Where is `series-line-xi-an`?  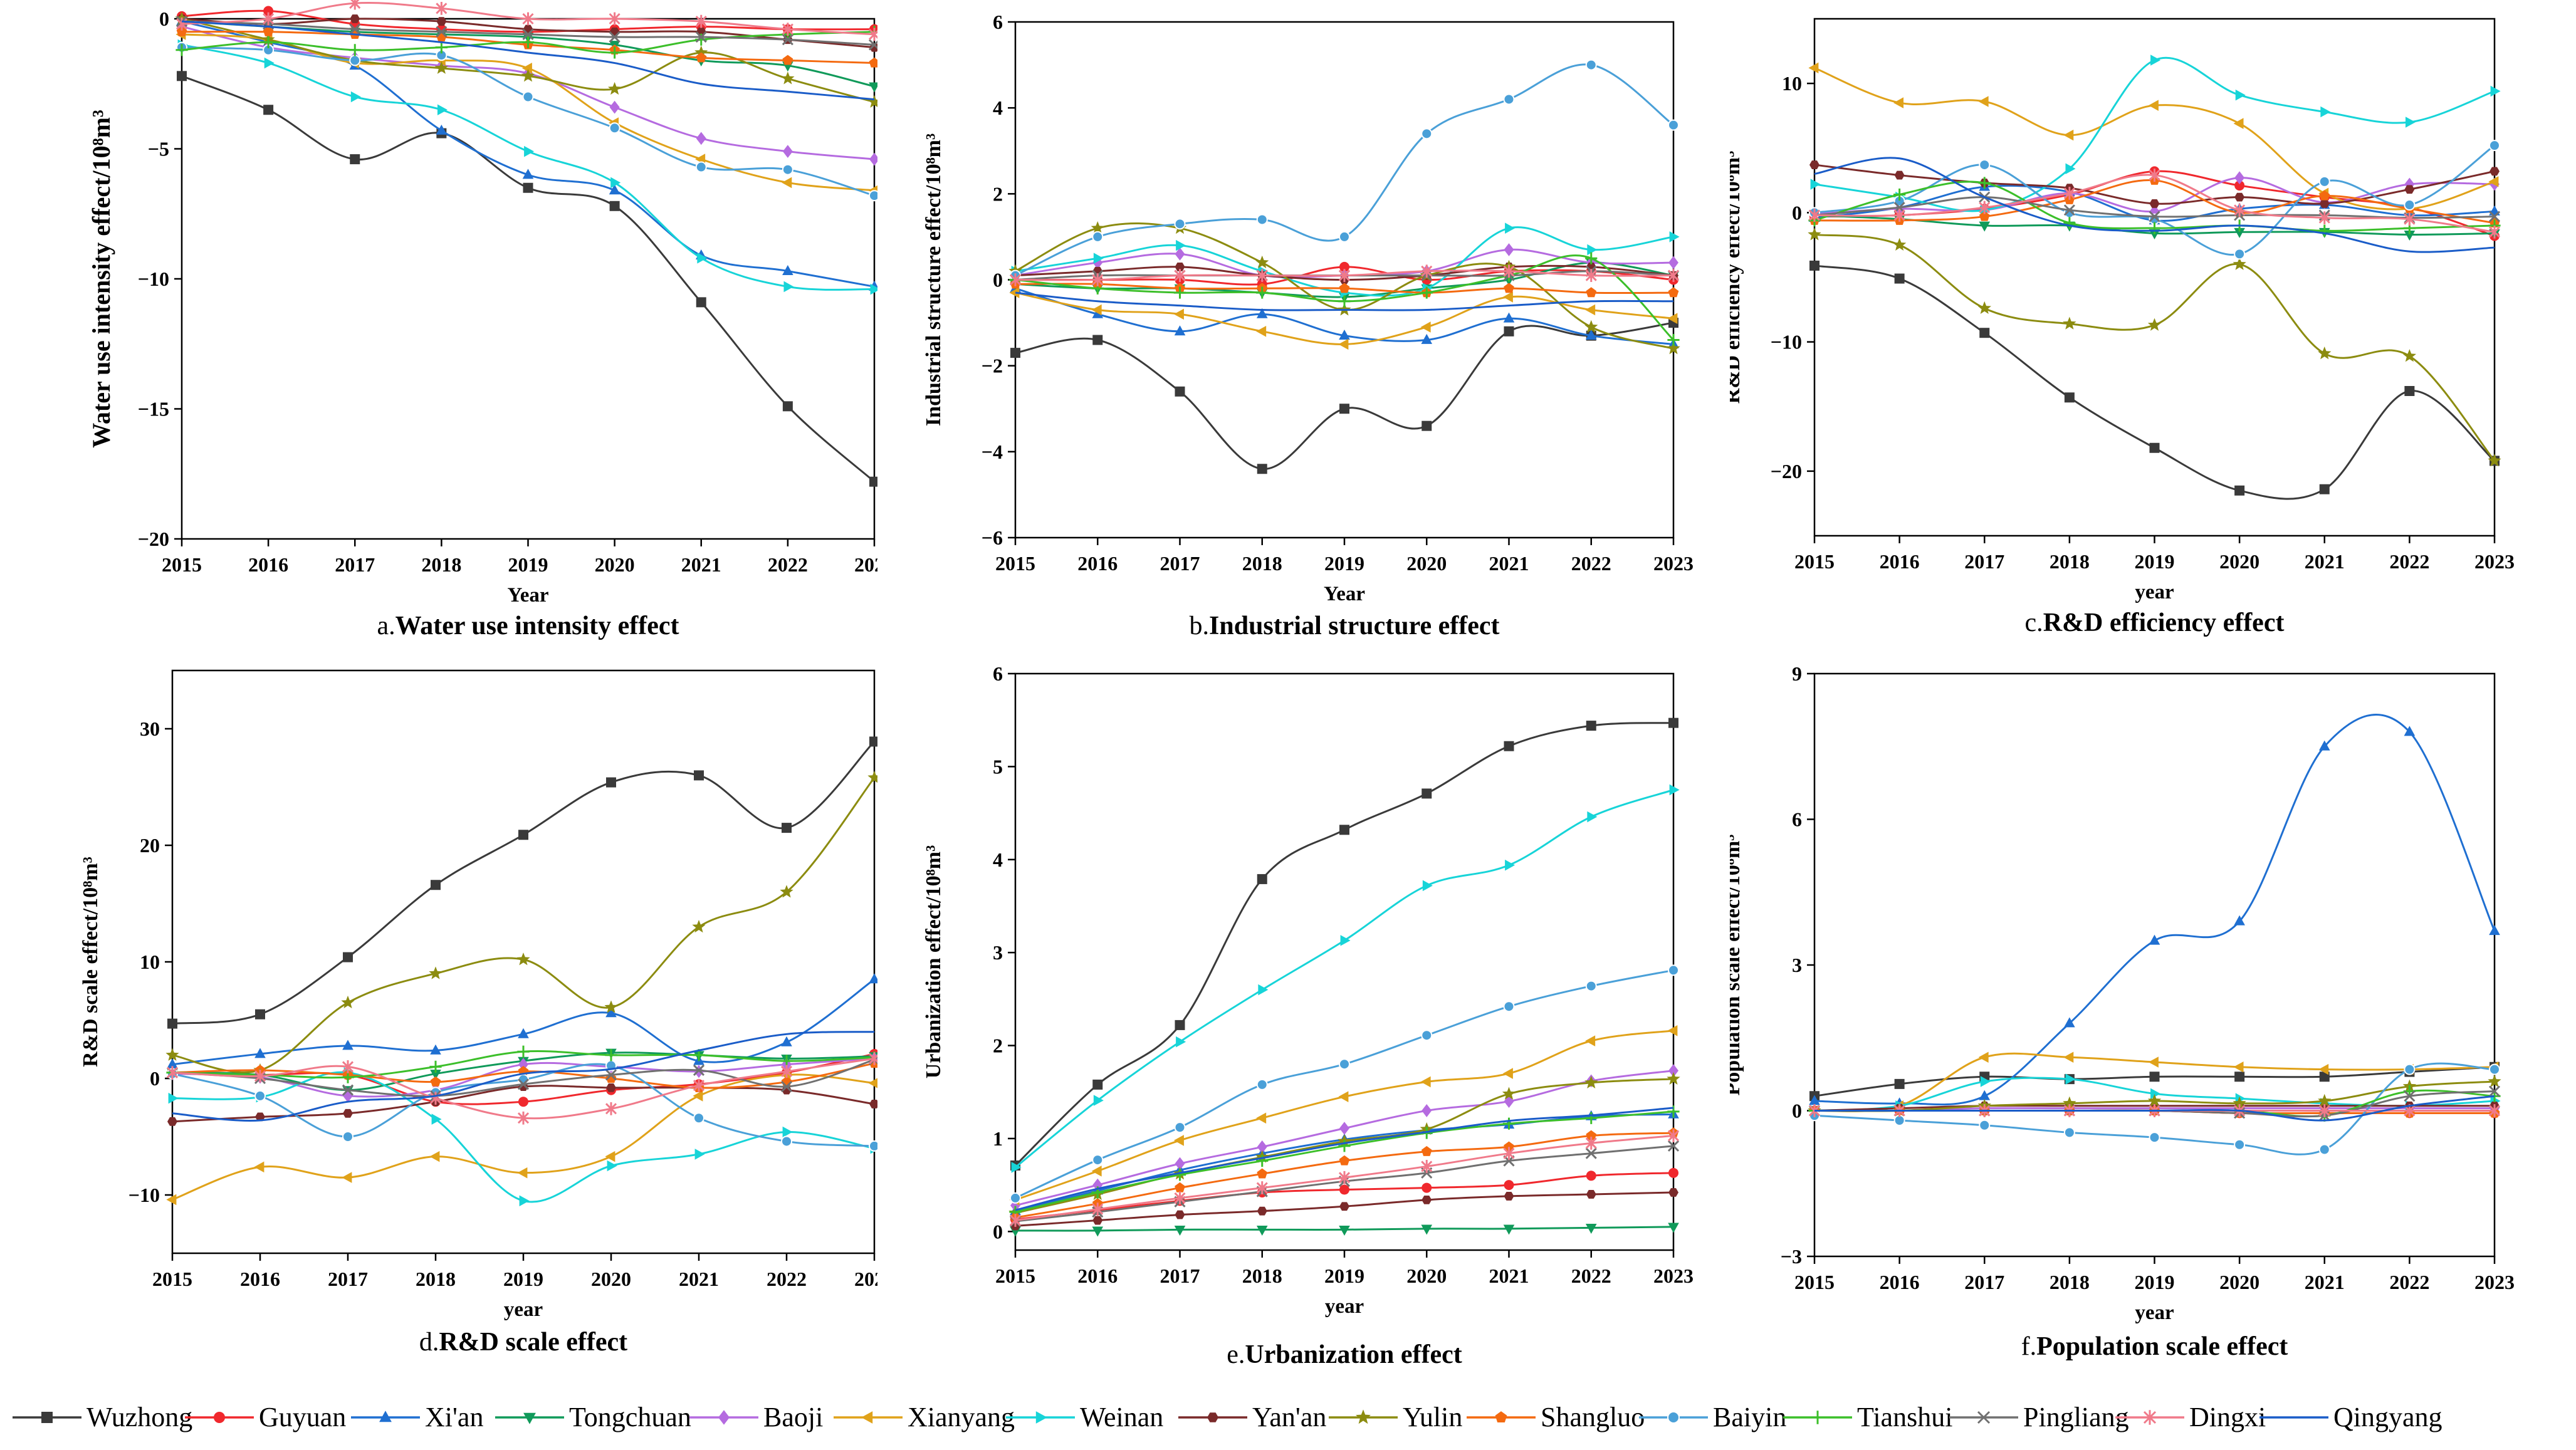
series-line-xi-an is located at coordinates (2155, 910).